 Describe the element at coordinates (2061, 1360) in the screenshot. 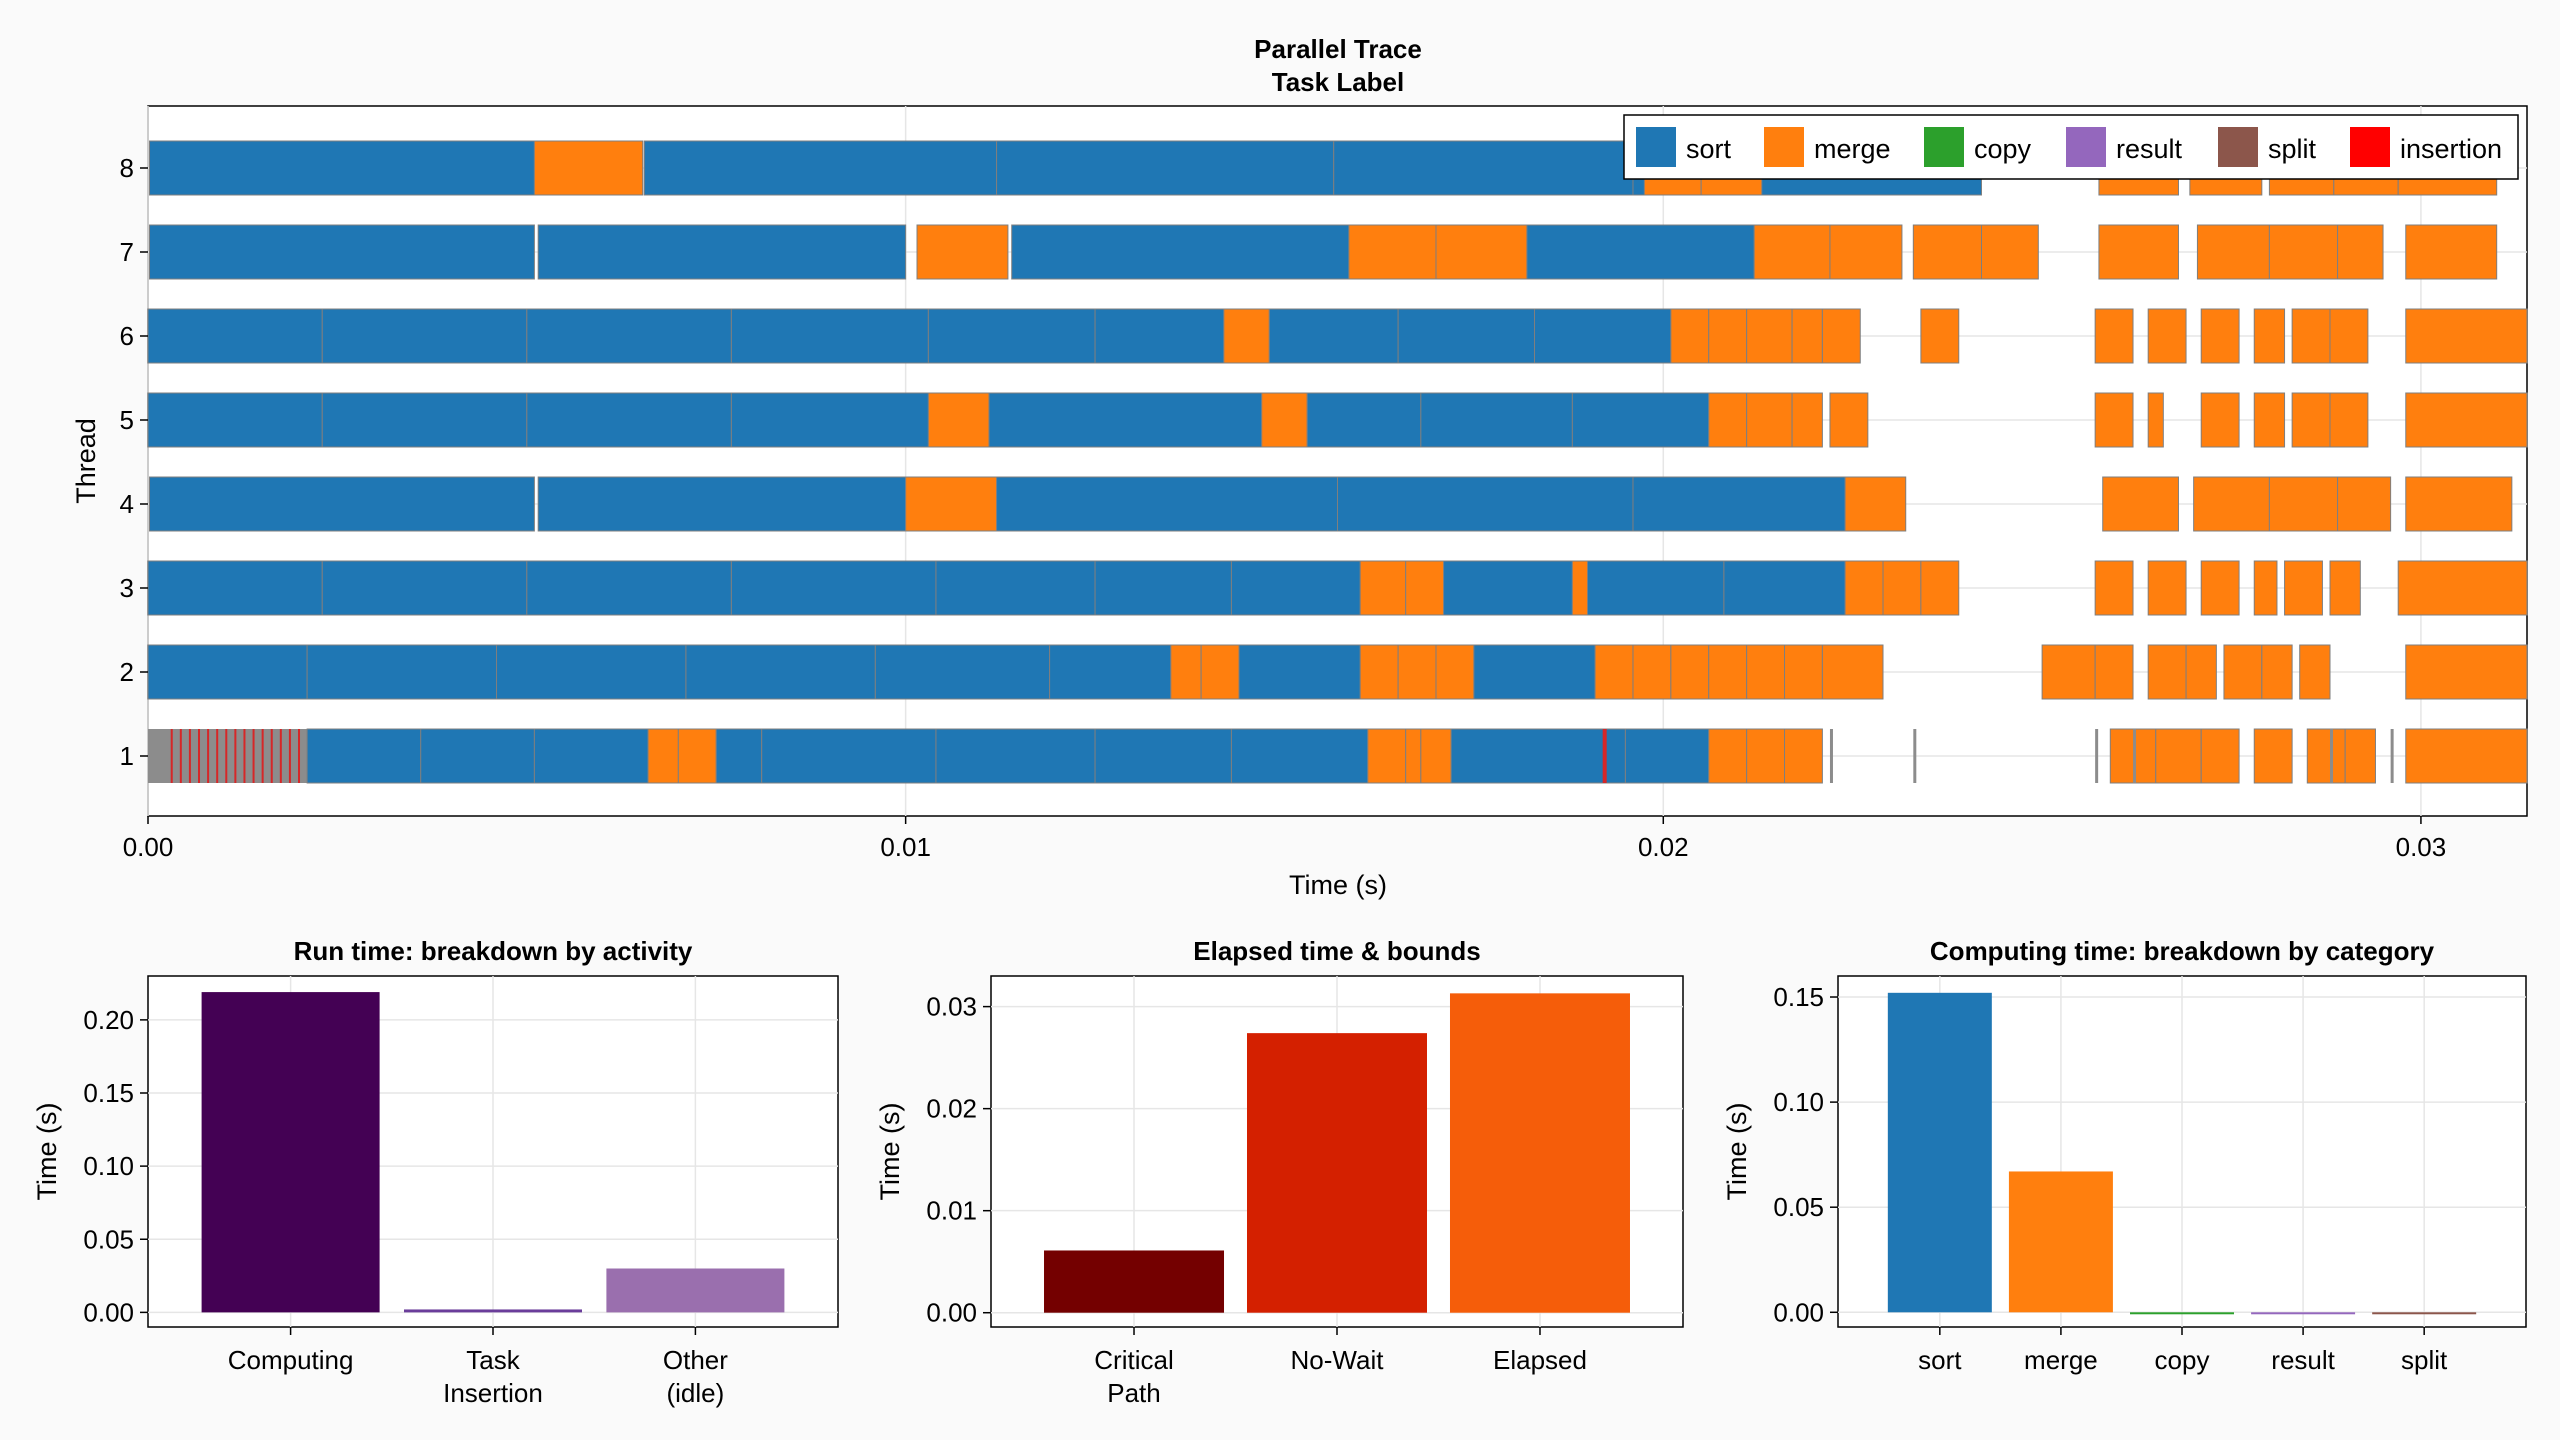

I see `bar-xtick-label: merge` at that location.